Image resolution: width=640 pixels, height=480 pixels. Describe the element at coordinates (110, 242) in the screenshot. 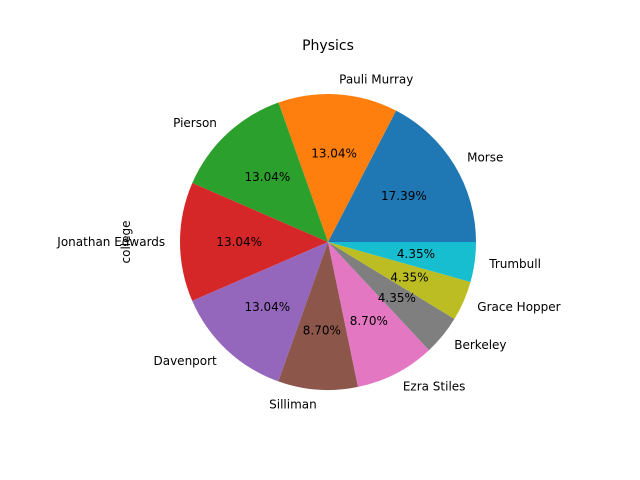

I see `slice-label: Jonathan Edwards` at that location.